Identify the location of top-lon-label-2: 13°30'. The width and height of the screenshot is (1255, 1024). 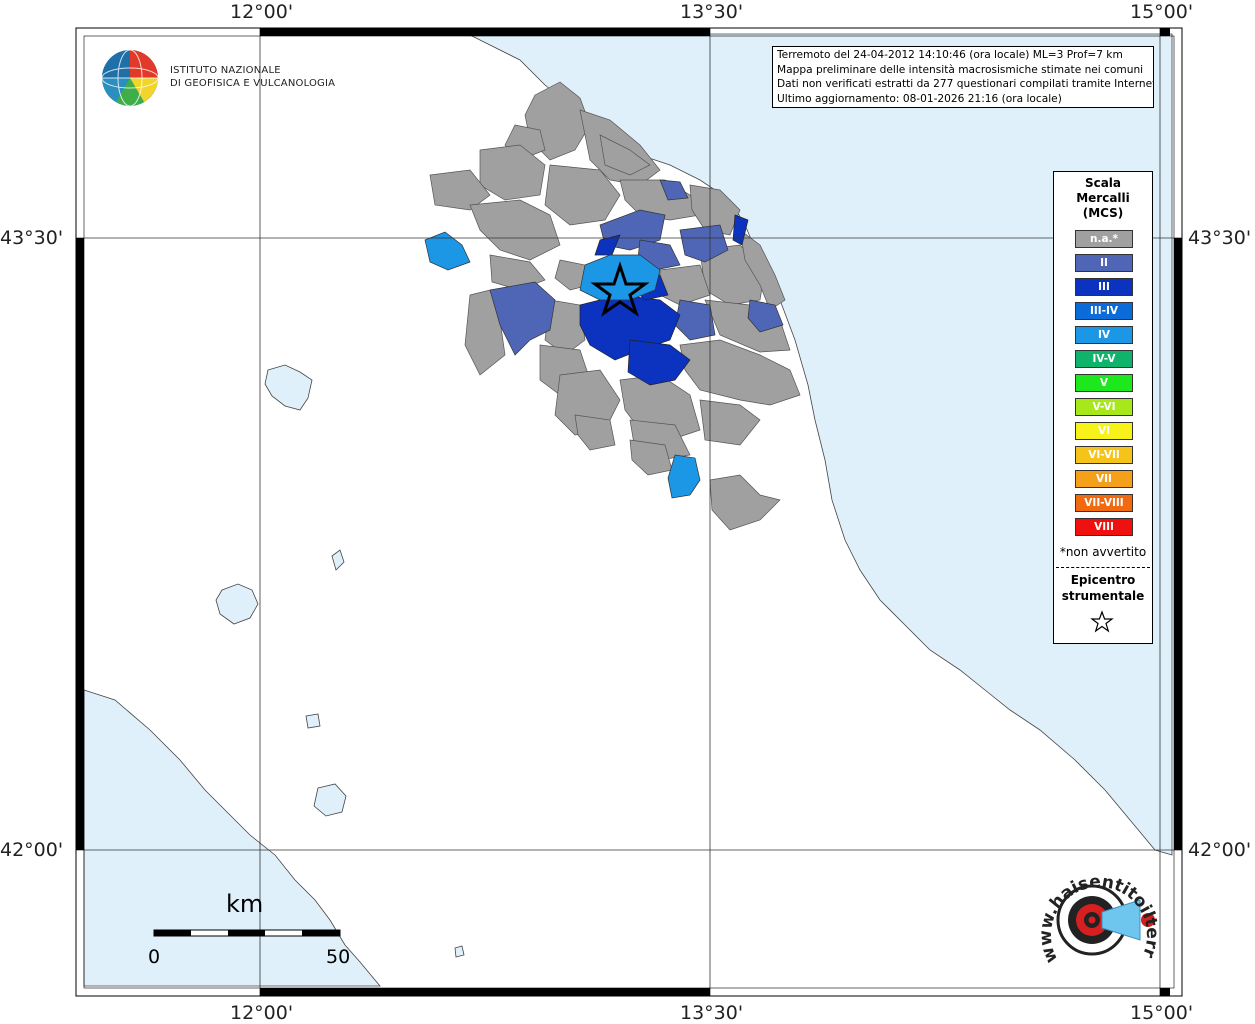
(712, 12).